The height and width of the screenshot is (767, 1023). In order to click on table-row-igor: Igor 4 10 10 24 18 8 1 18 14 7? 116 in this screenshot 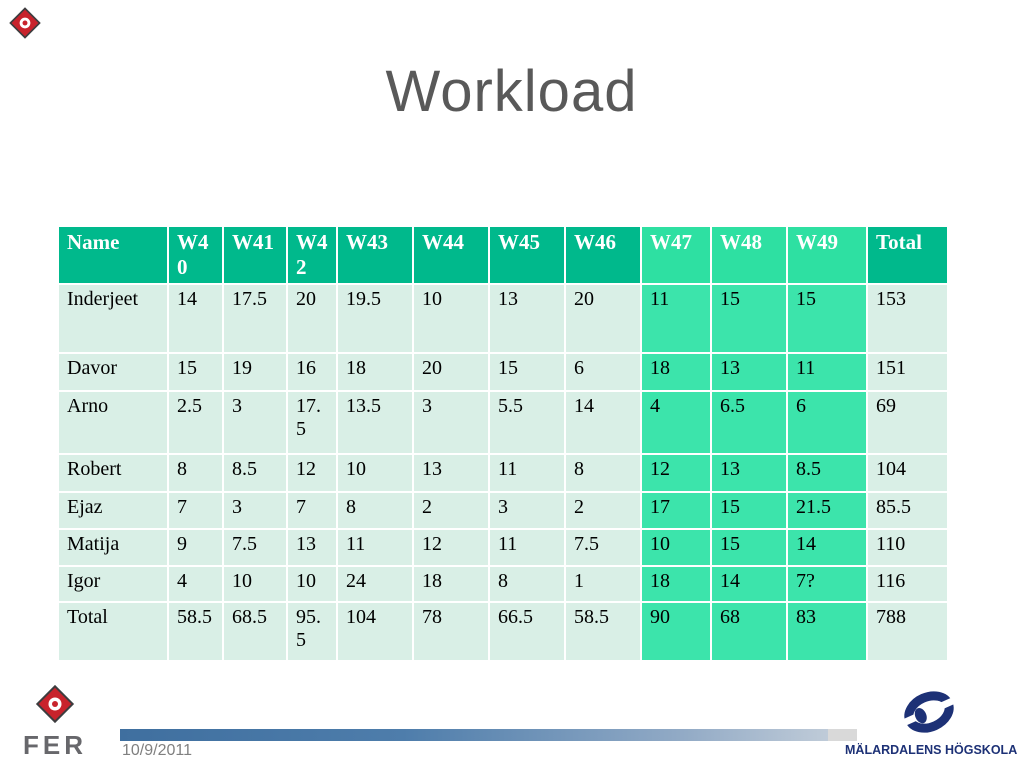, I will do `click(503, 584)`.